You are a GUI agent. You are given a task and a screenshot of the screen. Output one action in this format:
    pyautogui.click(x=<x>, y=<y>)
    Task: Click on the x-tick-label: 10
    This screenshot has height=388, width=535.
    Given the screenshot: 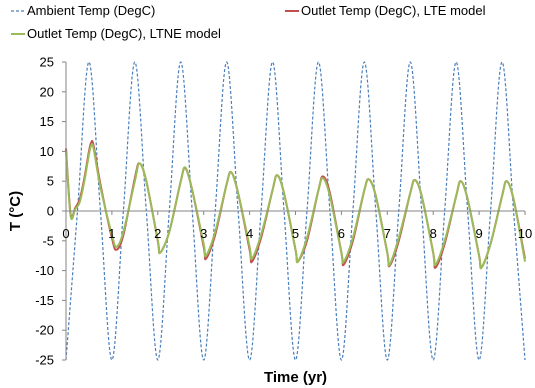 What is the action you would take?
    pyautogui.click(x=525, y=233)
    